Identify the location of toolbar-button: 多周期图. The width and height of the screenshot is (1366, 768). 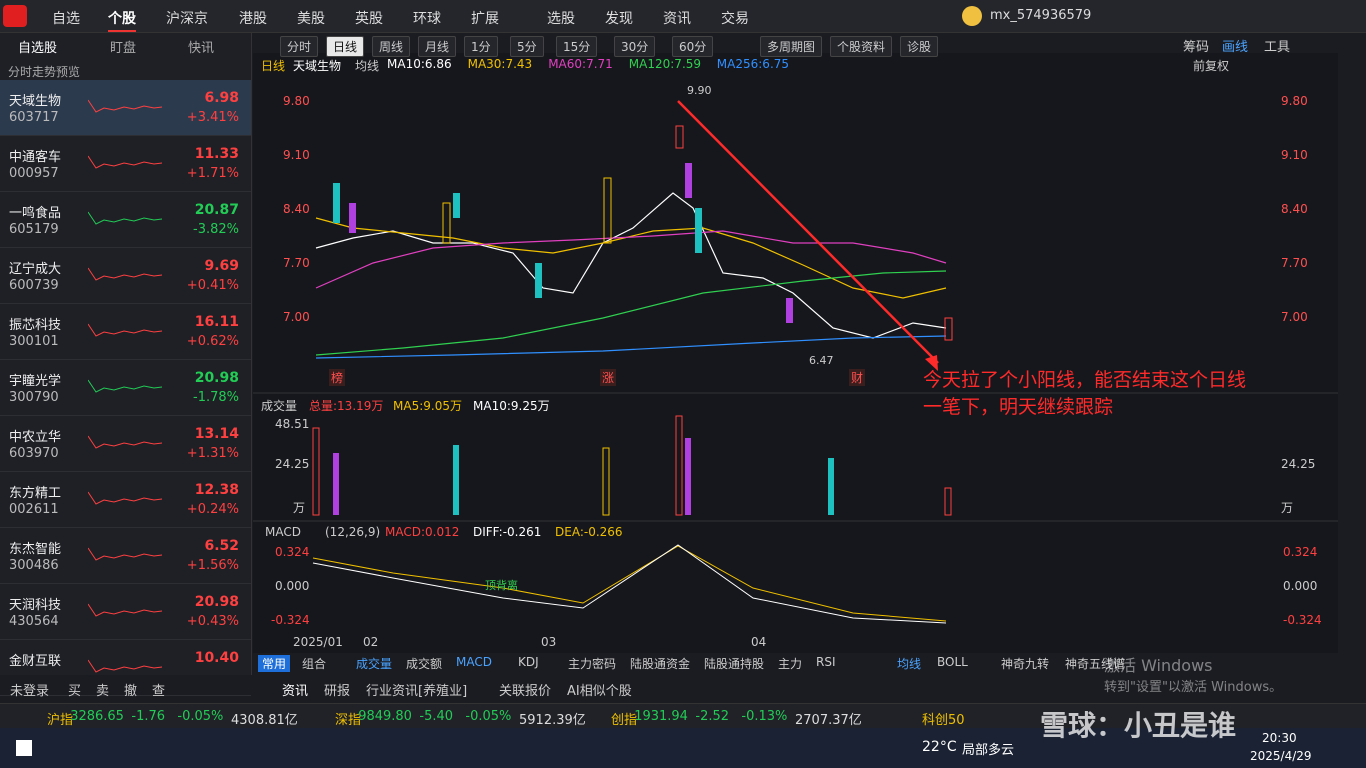
(791, 46).